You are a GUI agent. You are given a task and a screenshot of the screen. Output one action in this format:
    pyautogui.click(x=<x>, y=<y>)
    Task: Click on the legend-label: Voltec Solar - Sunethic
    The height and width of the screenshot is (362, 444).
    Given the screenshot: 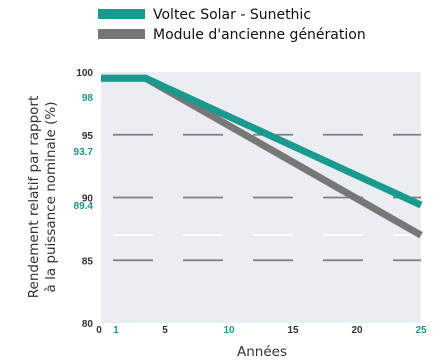 What is the action you would take?
    pyautogui.click(x=232, y=15)
    